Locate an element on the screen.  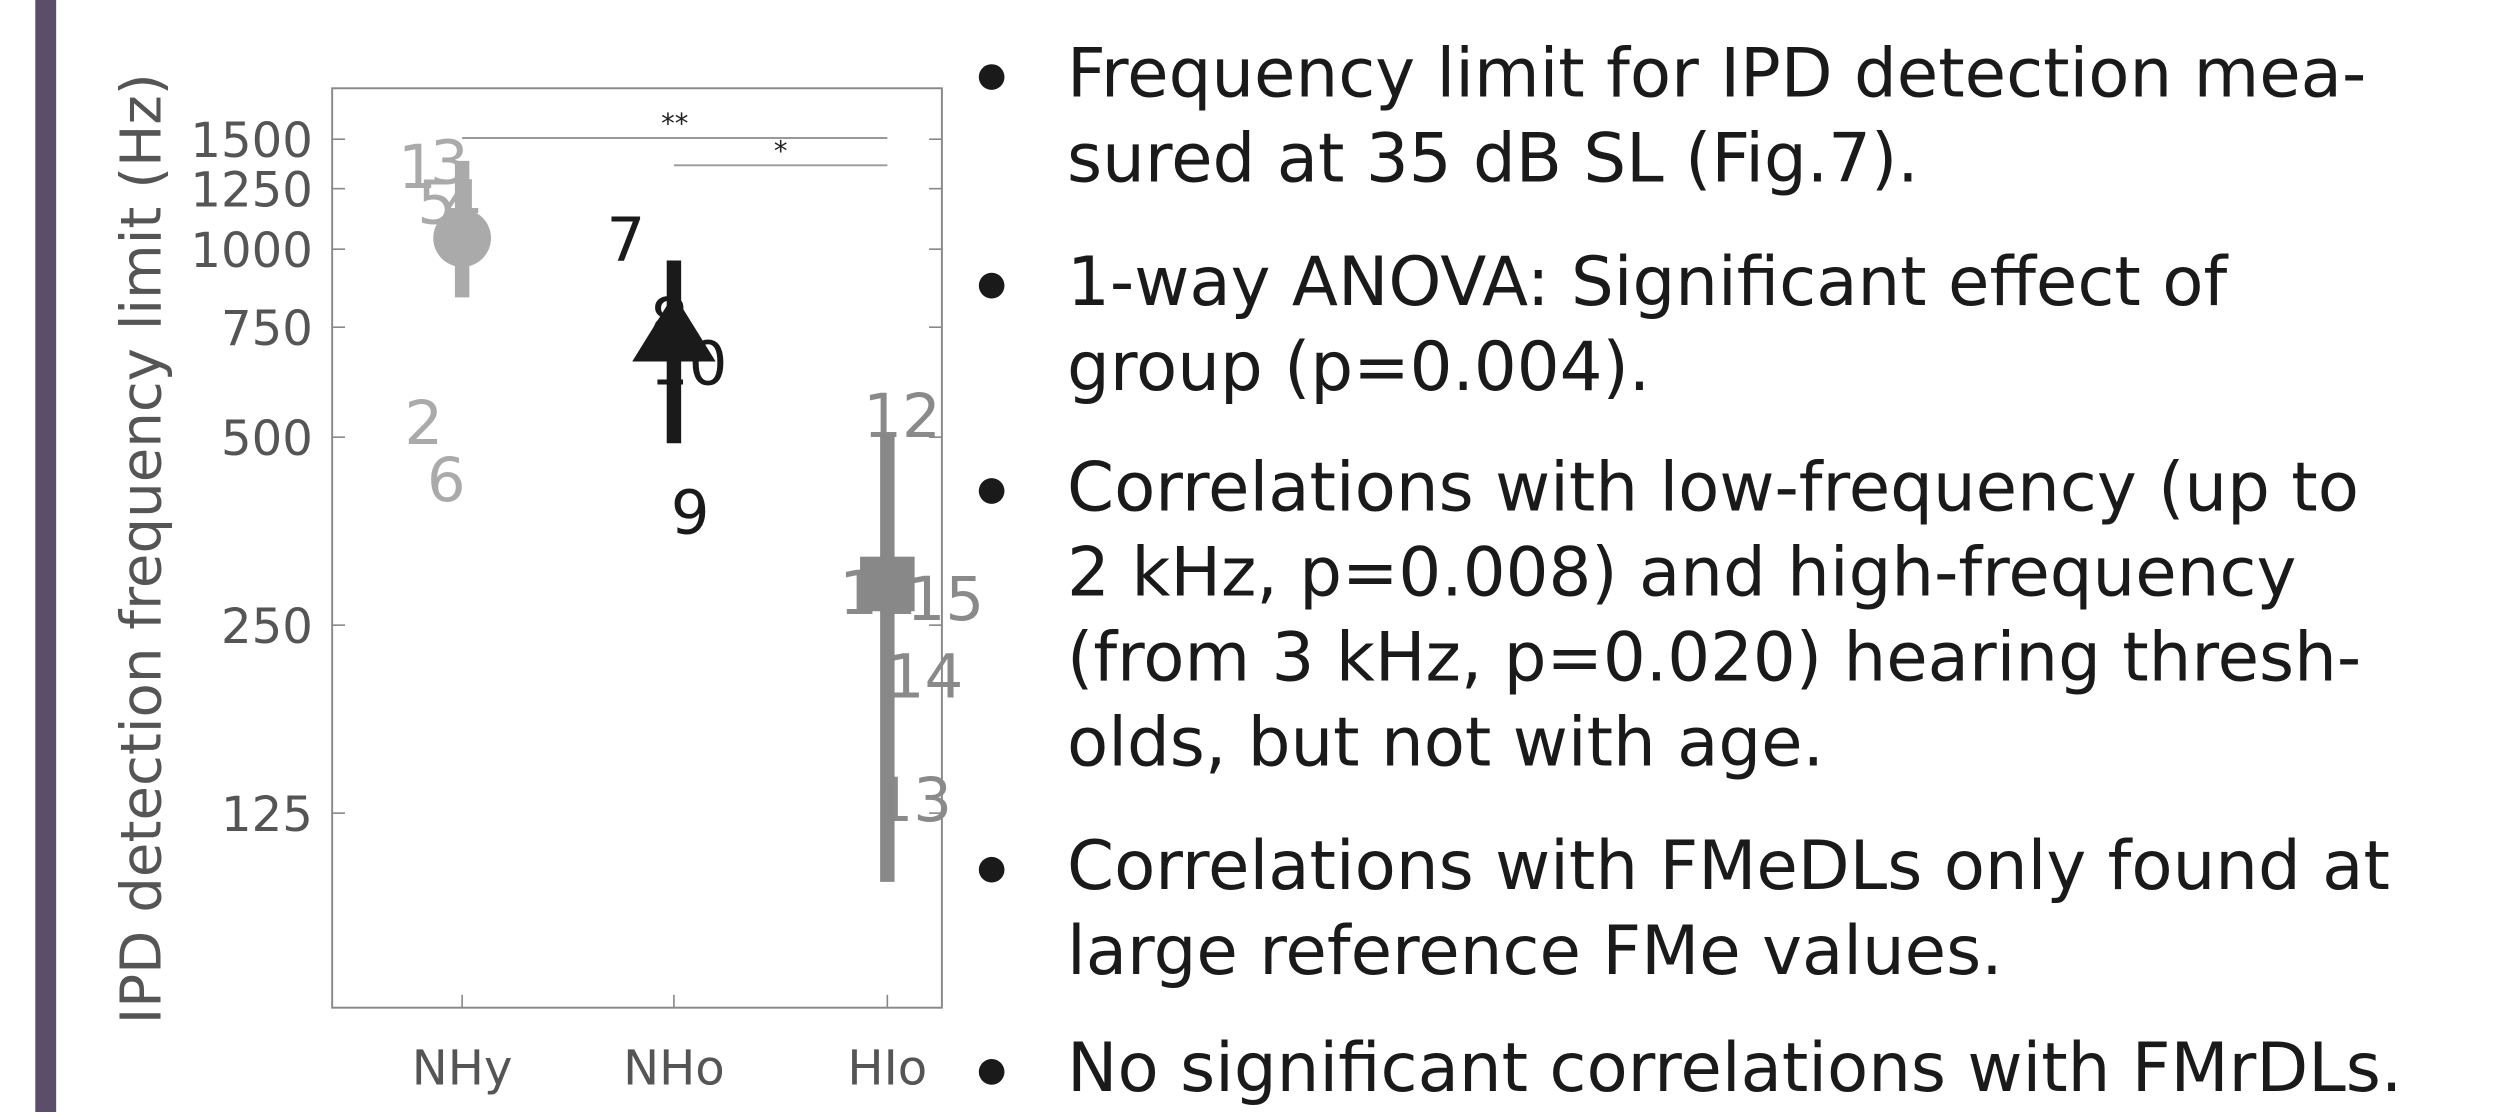
bullet-text: group (p=0.004). is located at coordinates (1358, 366).